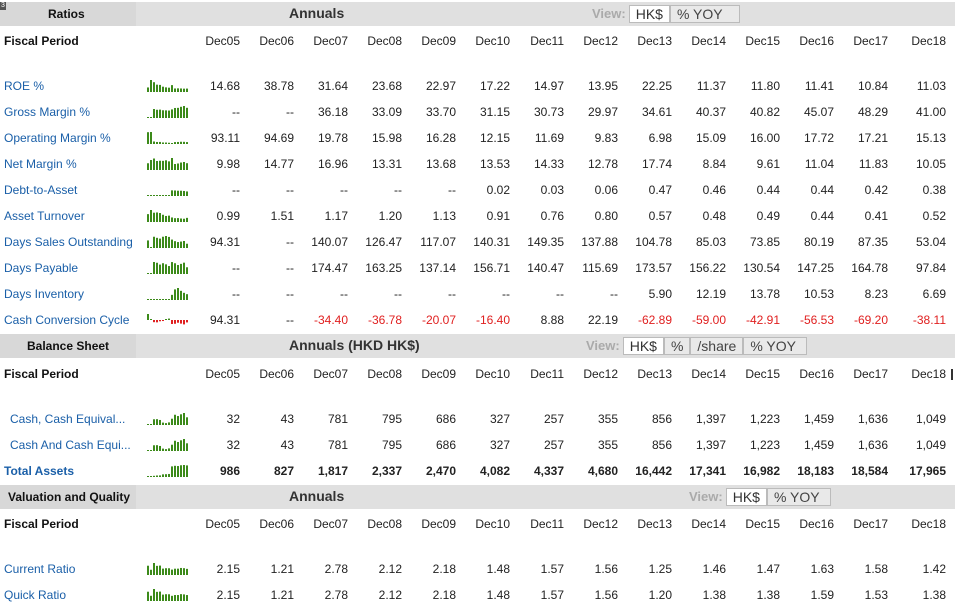 This screenshot has height=608, width=955. Describe the element at coordinates (228, 164) in the screenshot. I see `value-cell: 9.98` at that location.